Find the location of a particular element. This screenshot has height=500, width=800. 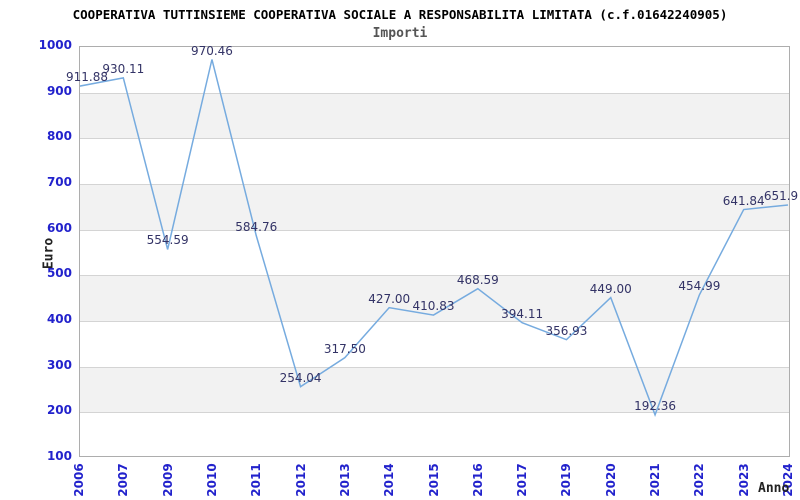

x-tick-label: 2017 is located at coordinates (522, 480).